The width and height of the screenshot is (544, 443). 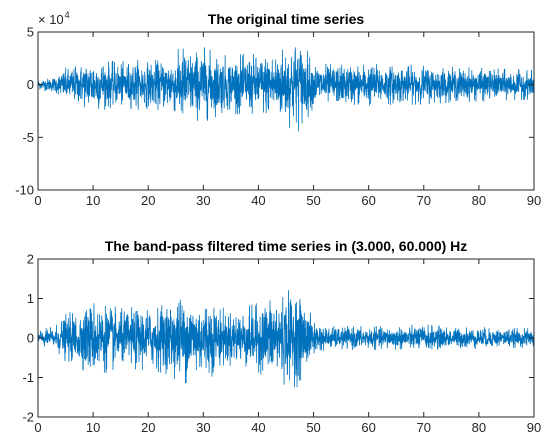 I want to click on y-tick-label: -2, so click(x=28, y=417).